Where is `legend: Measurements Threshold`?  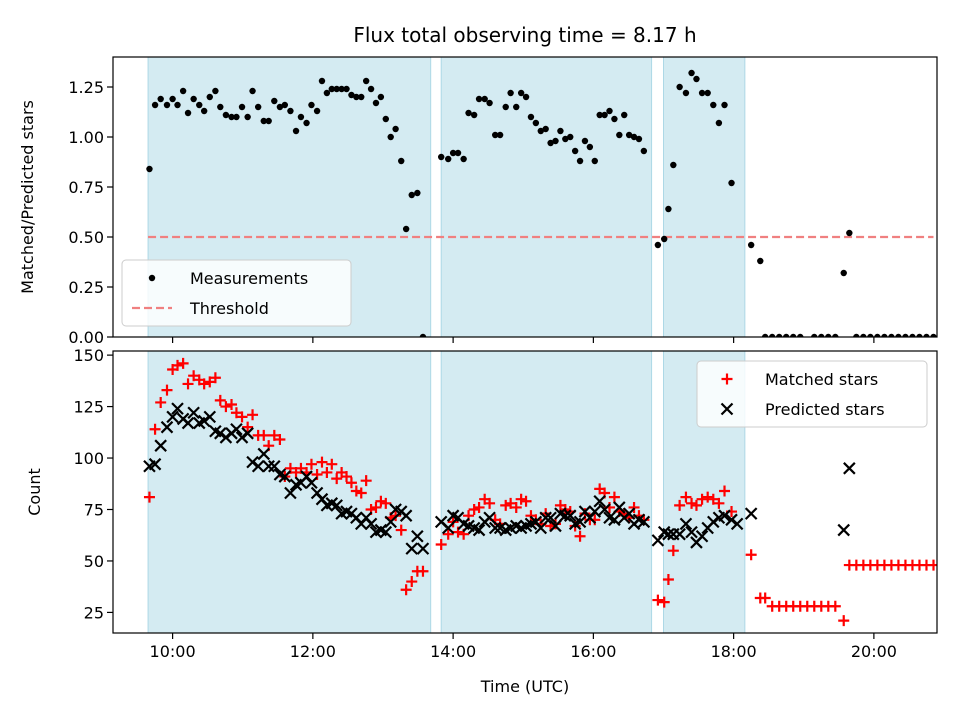 legend: Measurements Threshold is located at coordinates (236, 293).